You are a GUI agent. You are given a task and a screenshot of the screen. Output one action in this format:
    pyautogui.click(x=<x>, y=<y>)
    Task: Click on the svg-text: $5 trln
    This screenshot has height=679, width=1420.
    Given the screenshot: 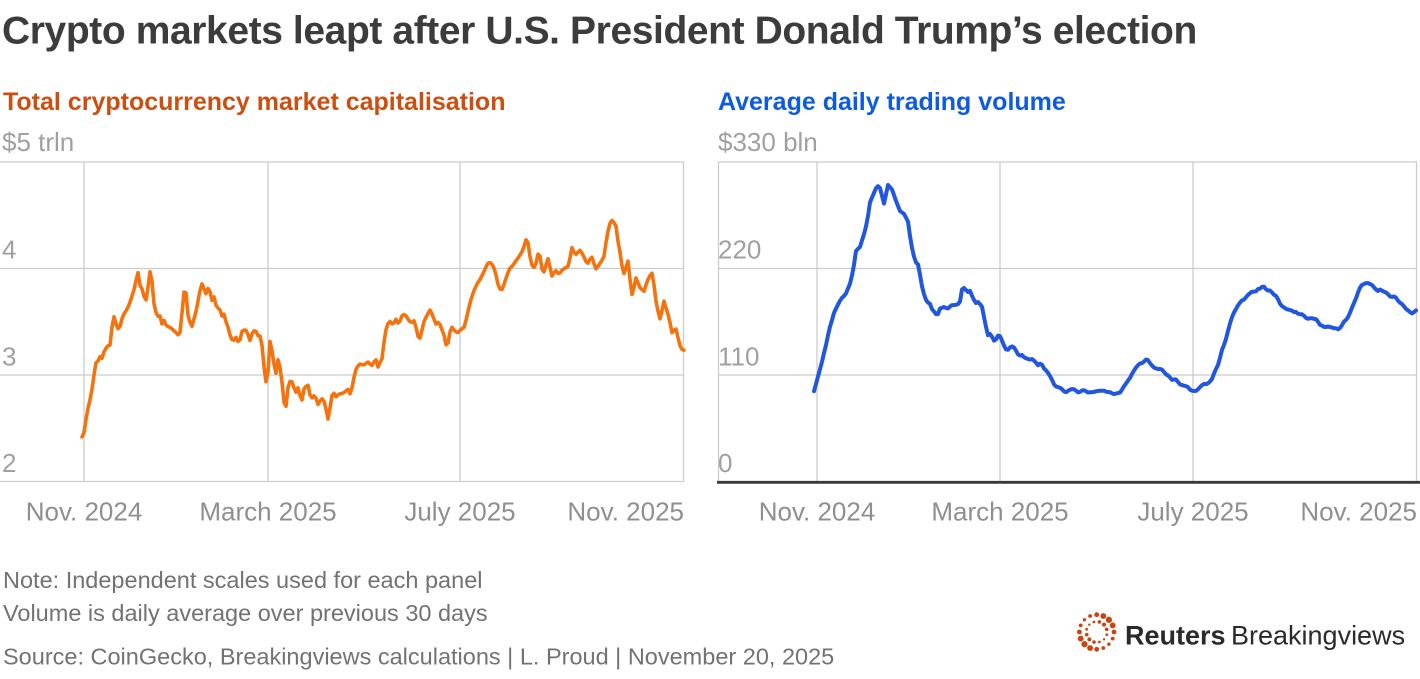 What is the action you would take?
    pyautogui.click(x=38, y=142)
    